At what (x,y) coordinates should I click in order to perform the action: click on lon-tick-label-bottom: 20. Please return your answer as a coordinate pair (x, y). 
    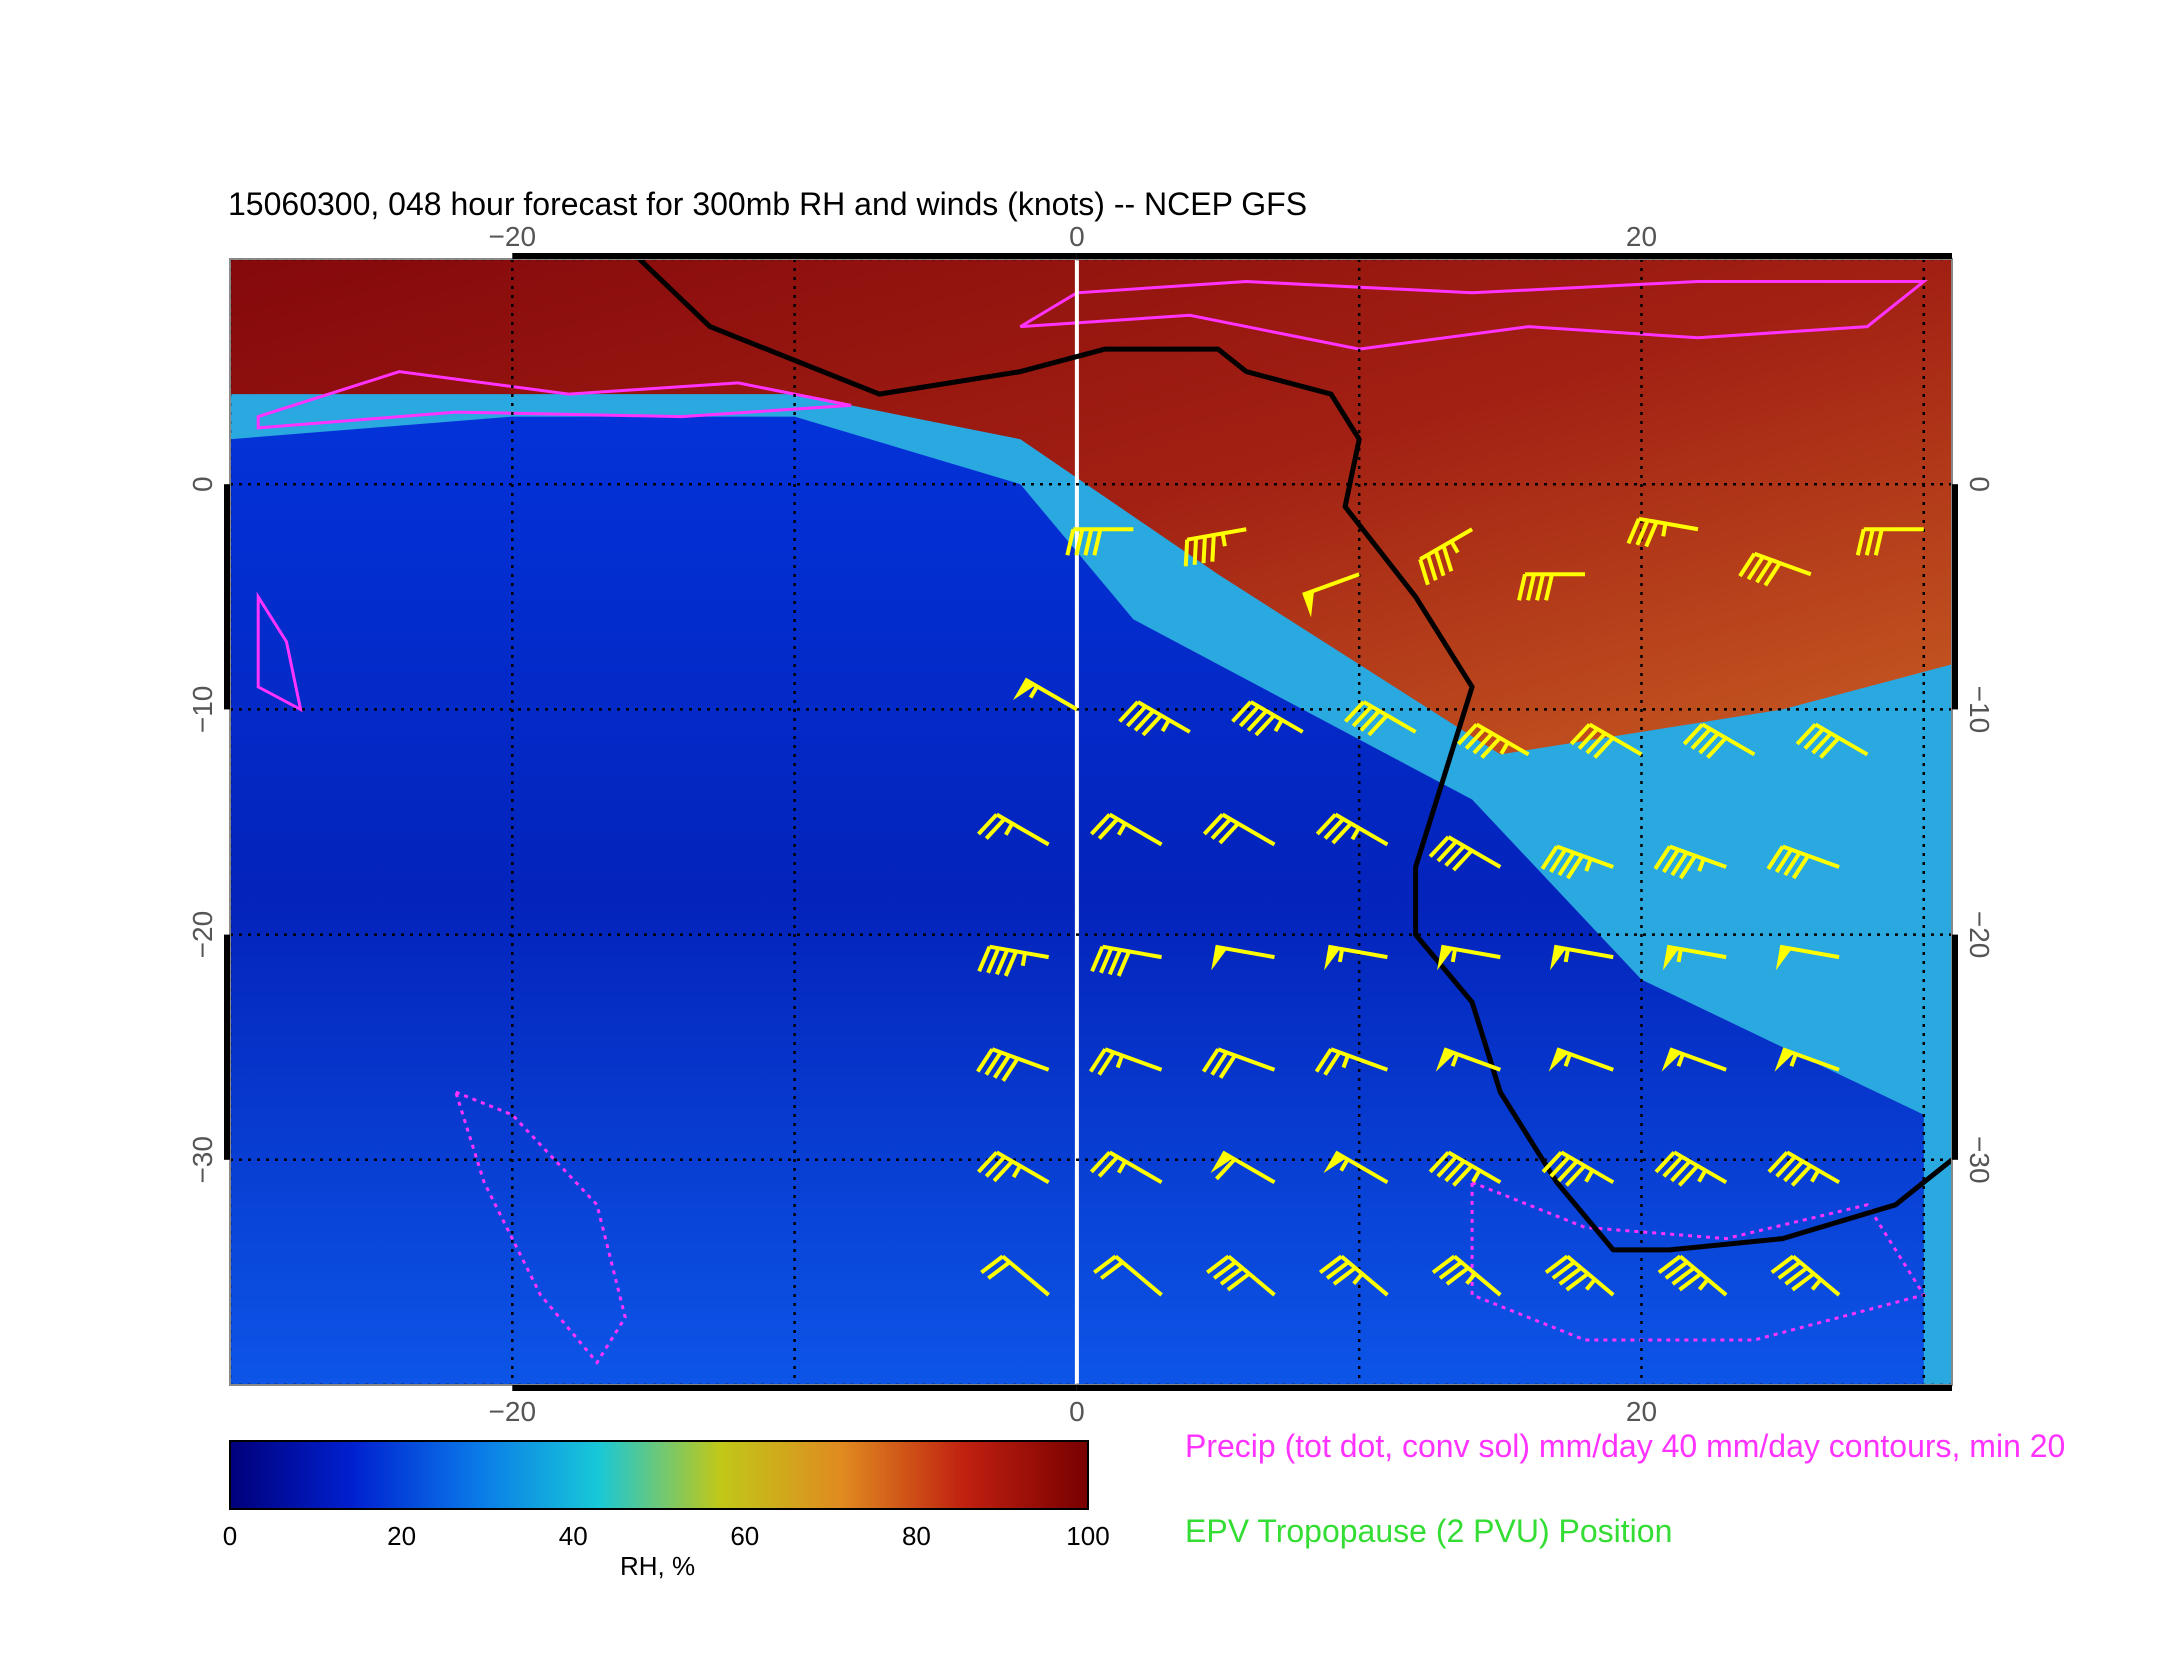
    Looking at the image, I should click on (1641, 1411).